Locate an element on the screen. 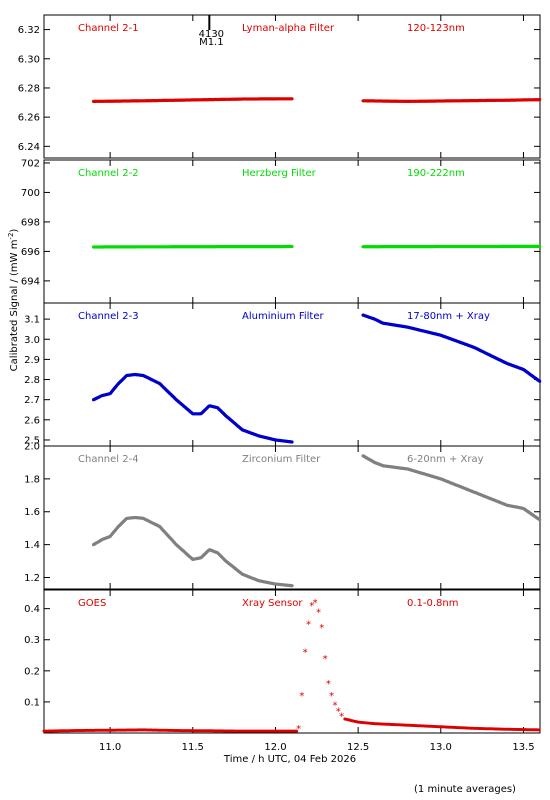 This screenshot has height=800, width=550. x-tick-label: 13.5 is located at coordinates (523, 747).